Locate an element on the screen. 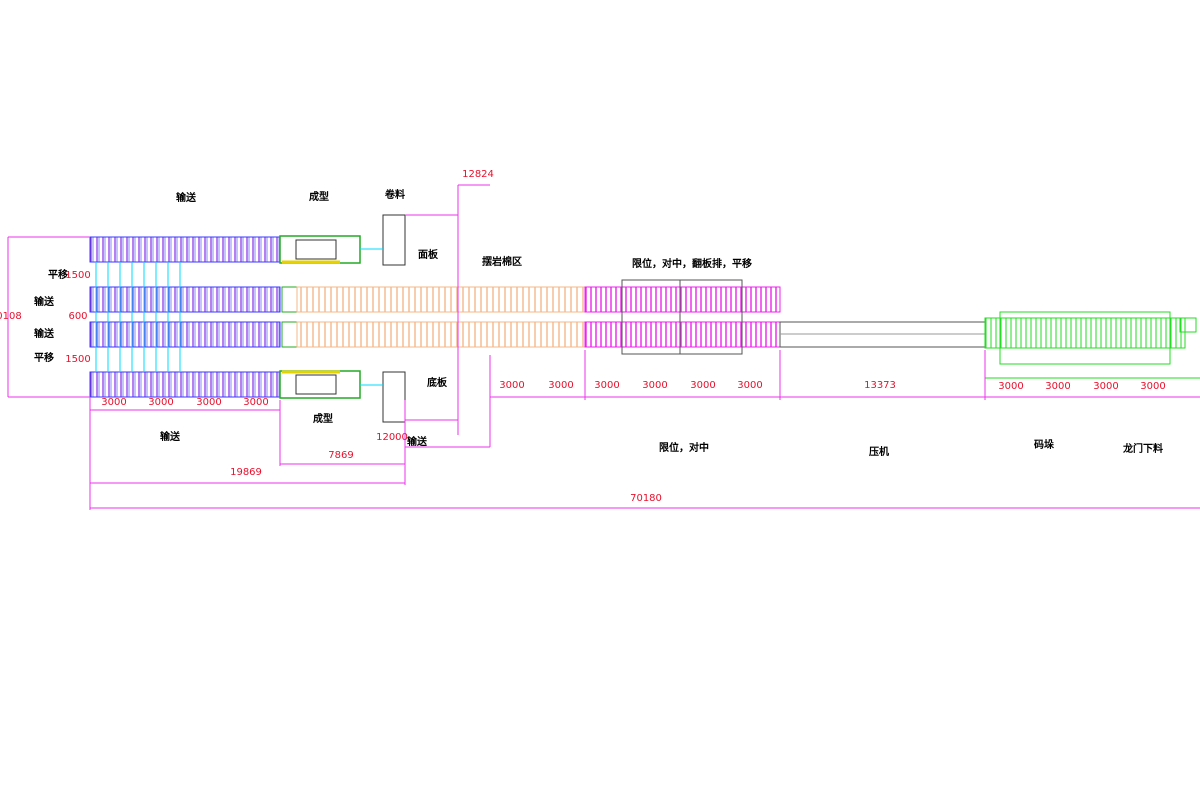 This screenshot has width=1200, height=800. gantry is located at coordinates (1085, 338).